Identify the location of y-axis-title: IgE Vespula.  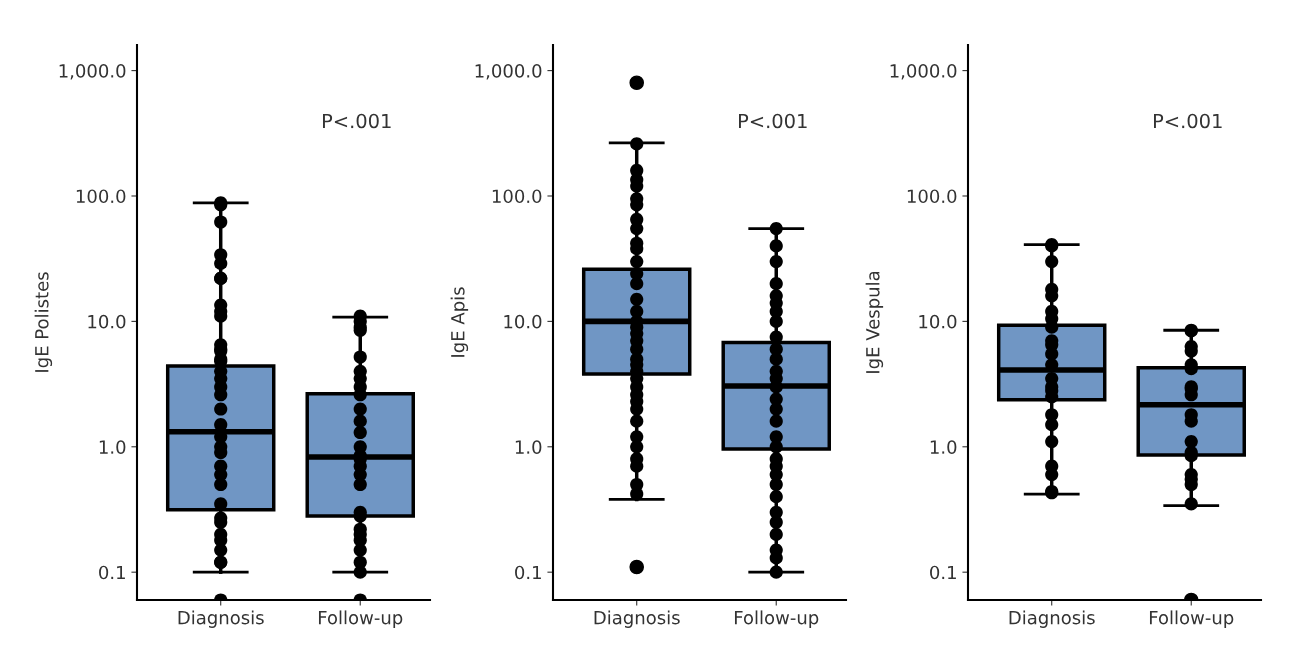
(874, 322).